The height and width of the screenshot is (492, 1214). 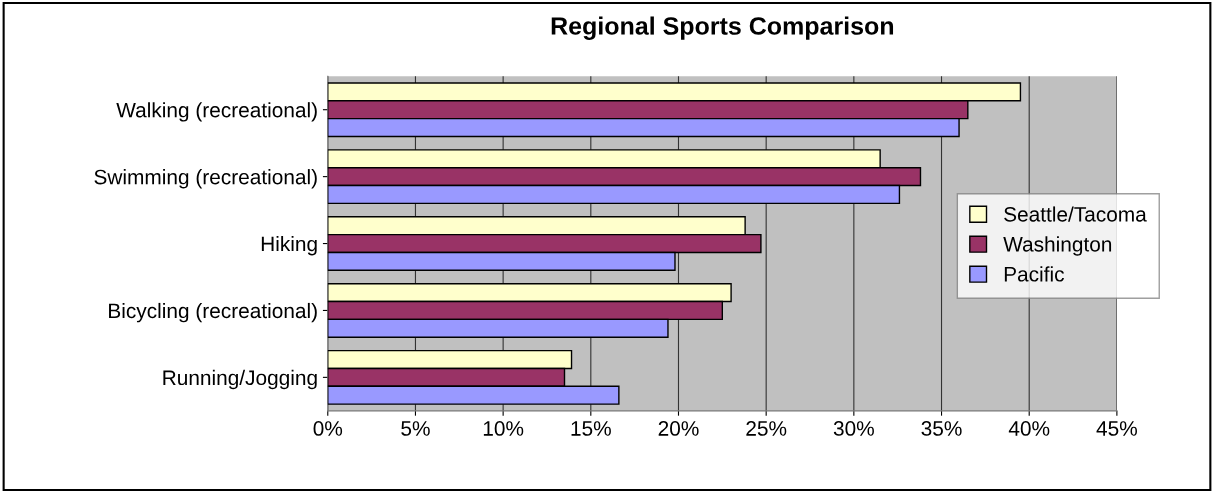 I want to click on legend-label: Pacific, so click(x=1034, y=274).